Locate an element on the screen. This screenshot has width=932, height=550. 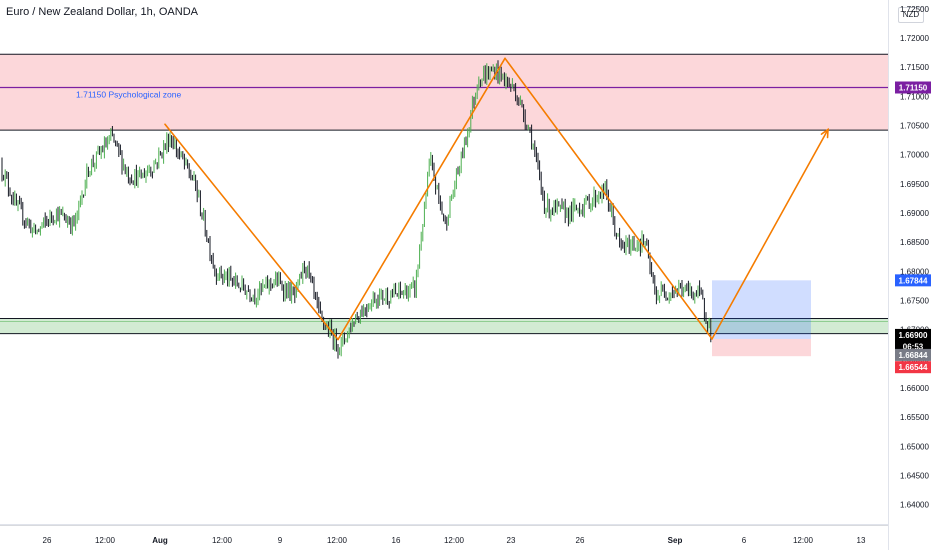
price-tag-label: 1.66844 is located at coordinates (913, 355).